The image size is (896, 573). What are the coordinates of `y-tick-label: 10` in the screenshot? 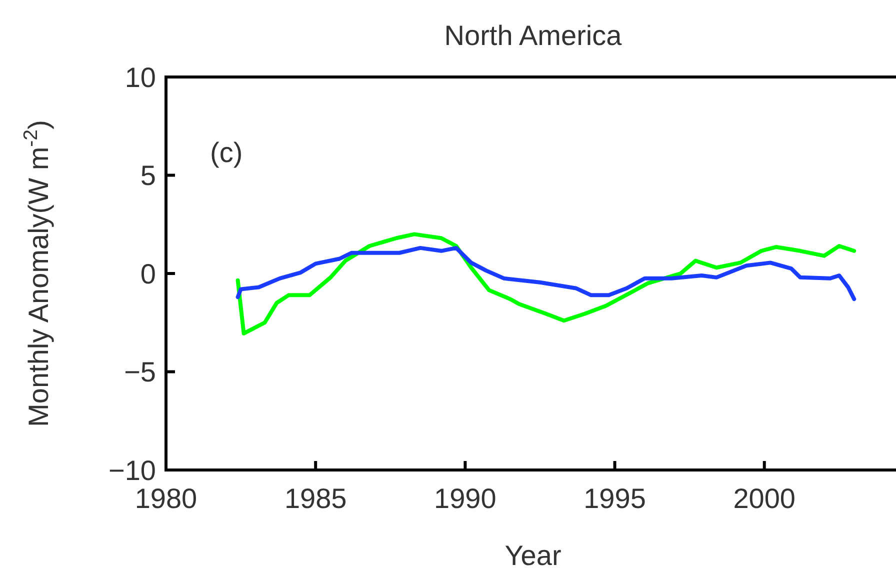 It's located at (140, 77).